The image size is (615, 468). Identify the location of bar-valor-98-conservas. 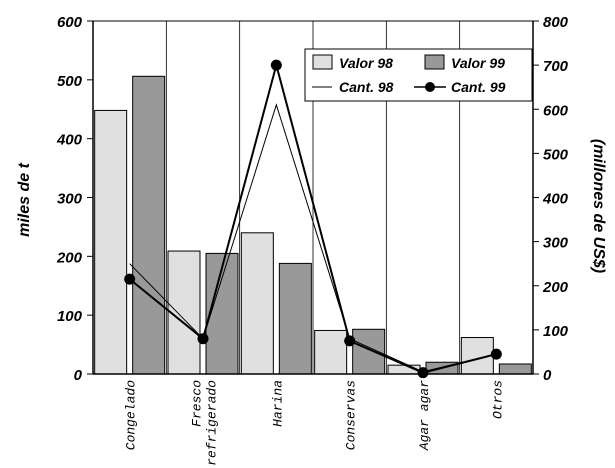
(331, 352).